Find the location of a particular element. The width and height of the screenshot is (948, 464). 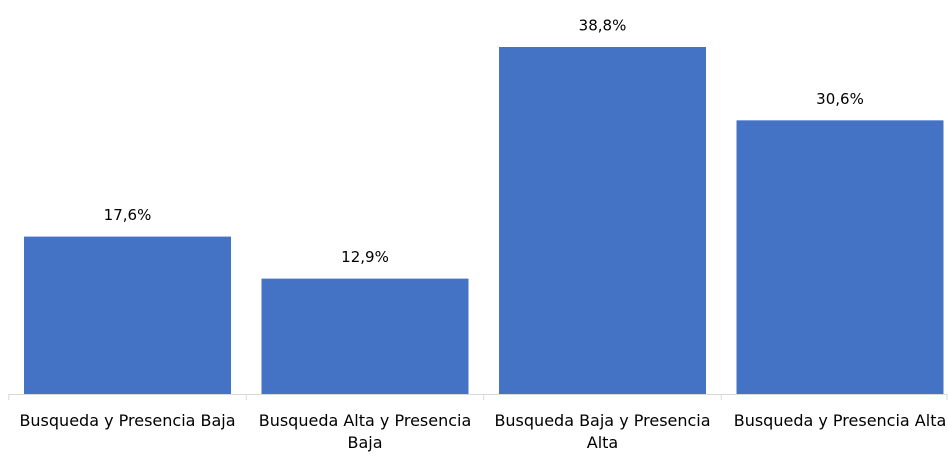

data-label: 38,8% is located at coordinates (603, 26).